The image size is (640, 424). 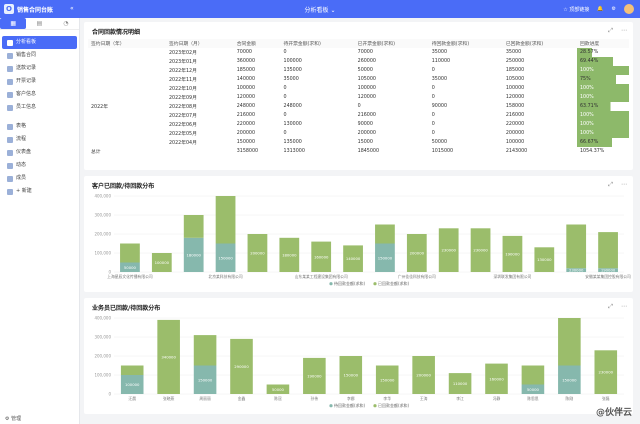 What do you see at coordinates (602, 61) in the screenshot?
I see `progress-cell: 69.44%` at bounding box center [602, 61].